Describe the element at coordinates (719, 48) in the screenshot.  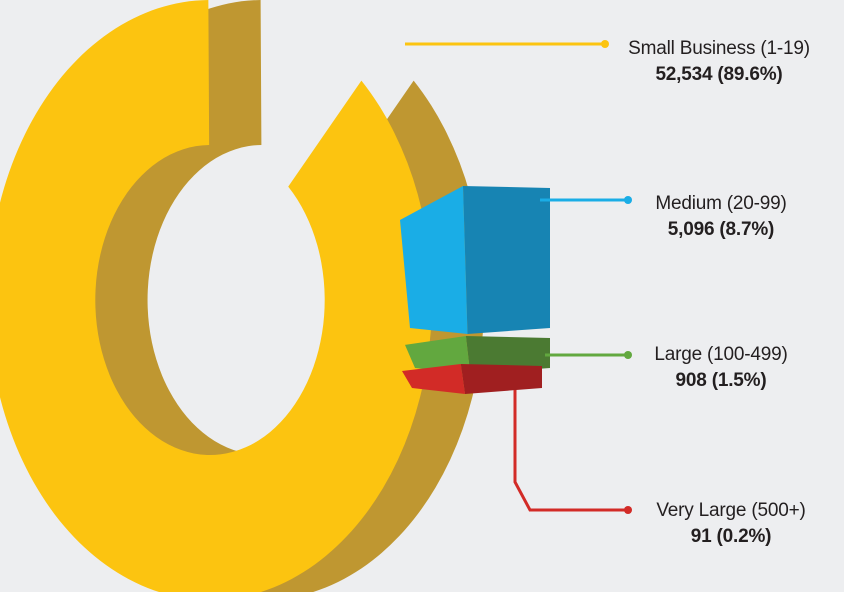
I see `legend-label: Small Business (1-19)` at that location.